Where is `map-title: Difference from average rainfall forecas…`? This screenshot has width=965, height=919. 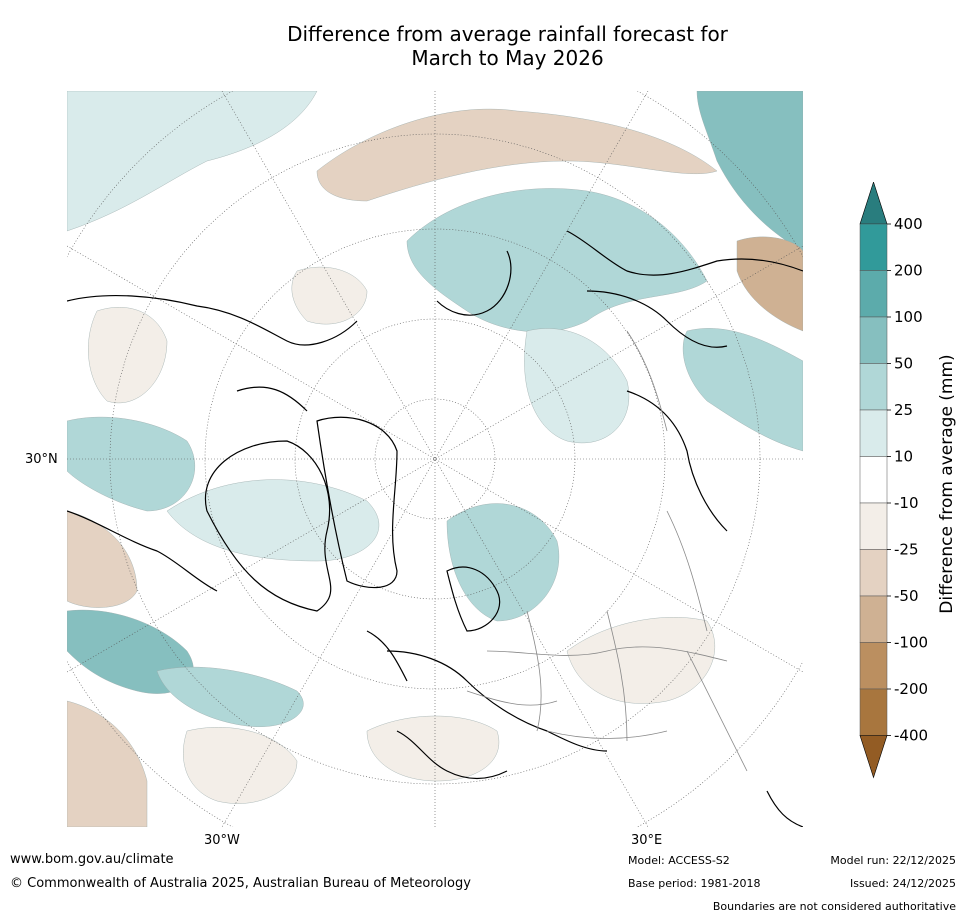 map-title: Difference from average rainfall forecas… is located at coordinates (507, 46).